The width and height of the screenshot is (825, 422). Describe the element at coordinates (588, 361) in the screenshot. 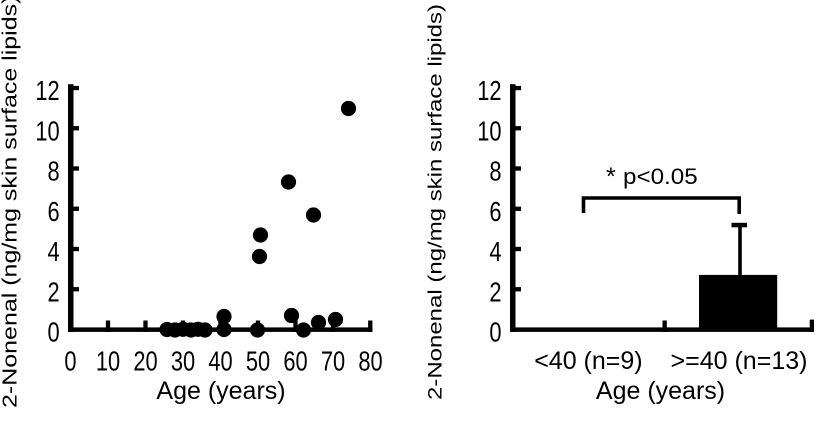

I see `svg-text: <40 (n=9)` at that location.